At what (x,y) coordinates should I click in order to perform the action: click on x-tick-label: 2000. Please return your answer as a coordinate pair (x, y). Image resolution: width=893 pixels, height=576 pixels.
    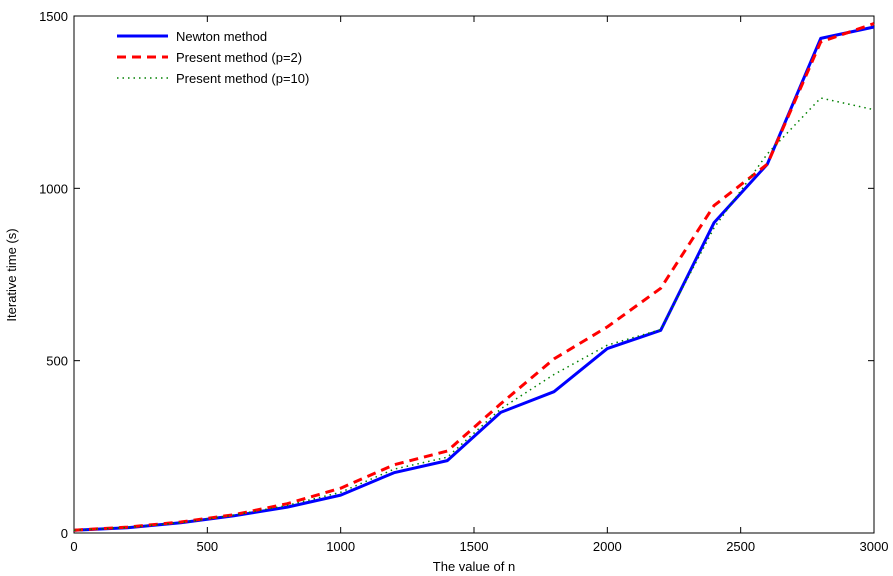
    Looking at the image, I should click on (607, 546).